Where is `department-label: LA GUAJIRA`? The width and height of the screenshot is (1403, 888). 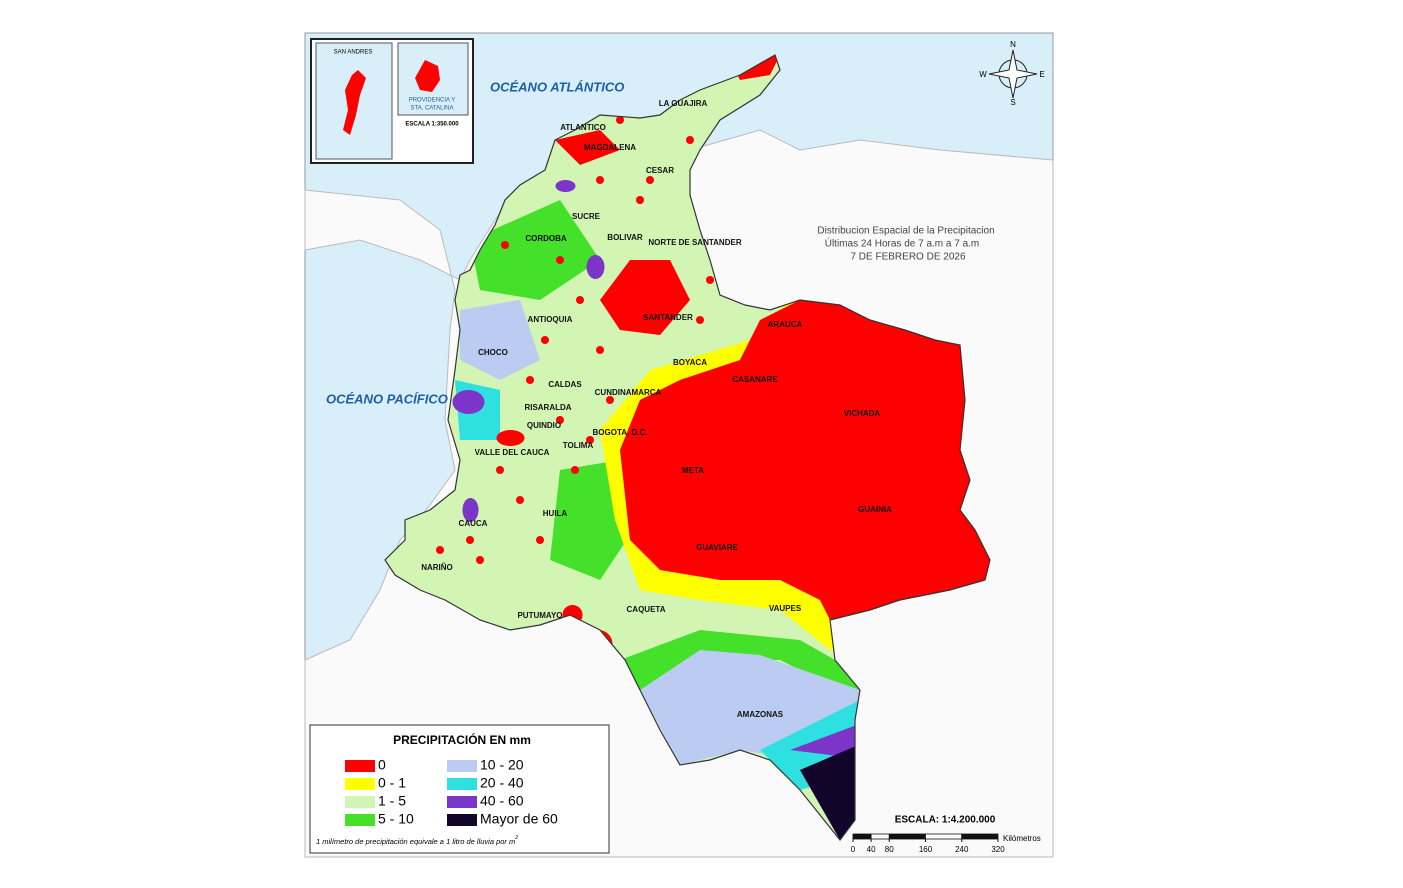 department-label: LA GUAJIRA is located at coordinates (683, 103).